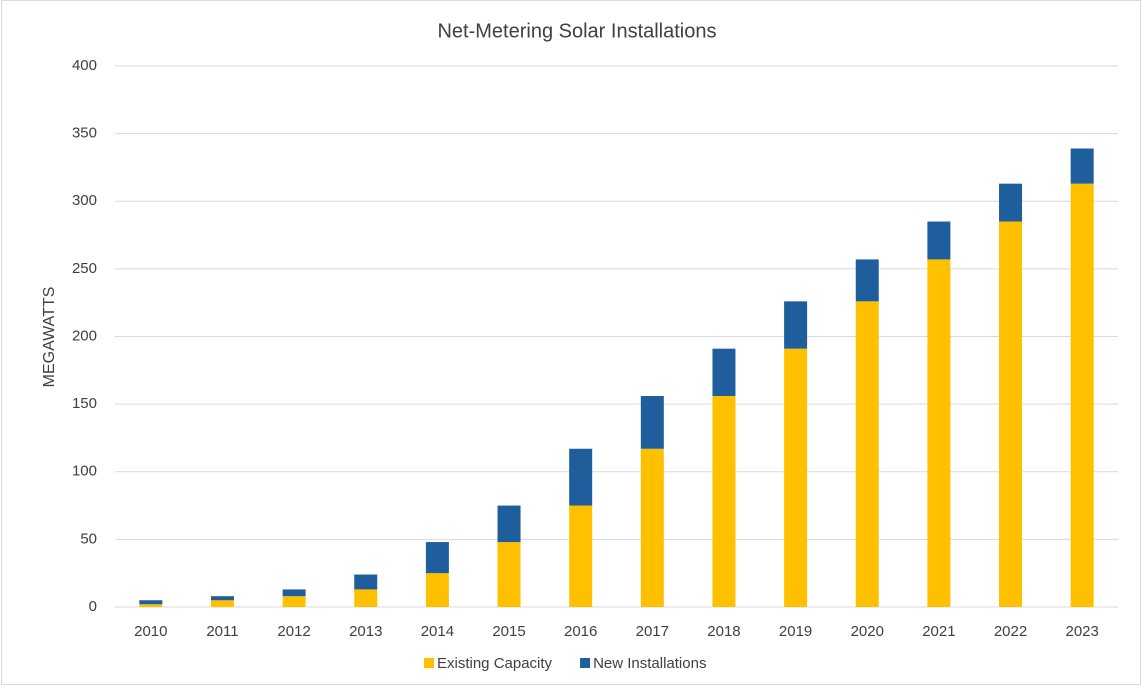  Describe the element at coordinates (649, 663) in the screenshot. I see `legend-label: New Installations` at that location.